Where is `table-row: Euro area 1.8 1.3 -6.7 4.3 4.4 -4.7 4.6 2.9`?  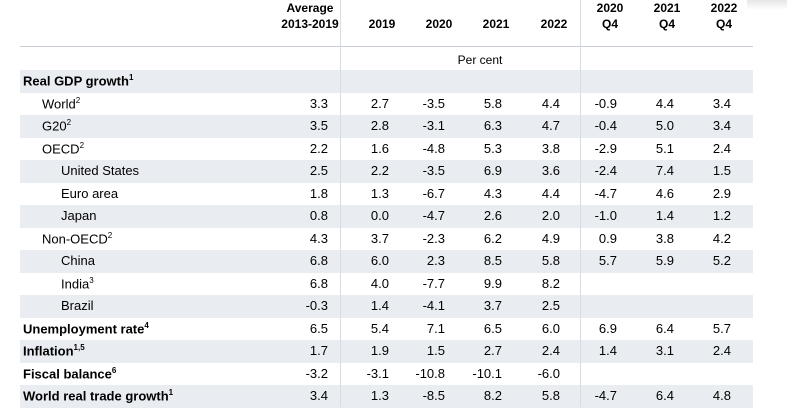 table-row: Euro area 1.8 1.3 -6.7 4.3 4.4 -4.7 4.6 2.9 is located at coordinates (386, 194).